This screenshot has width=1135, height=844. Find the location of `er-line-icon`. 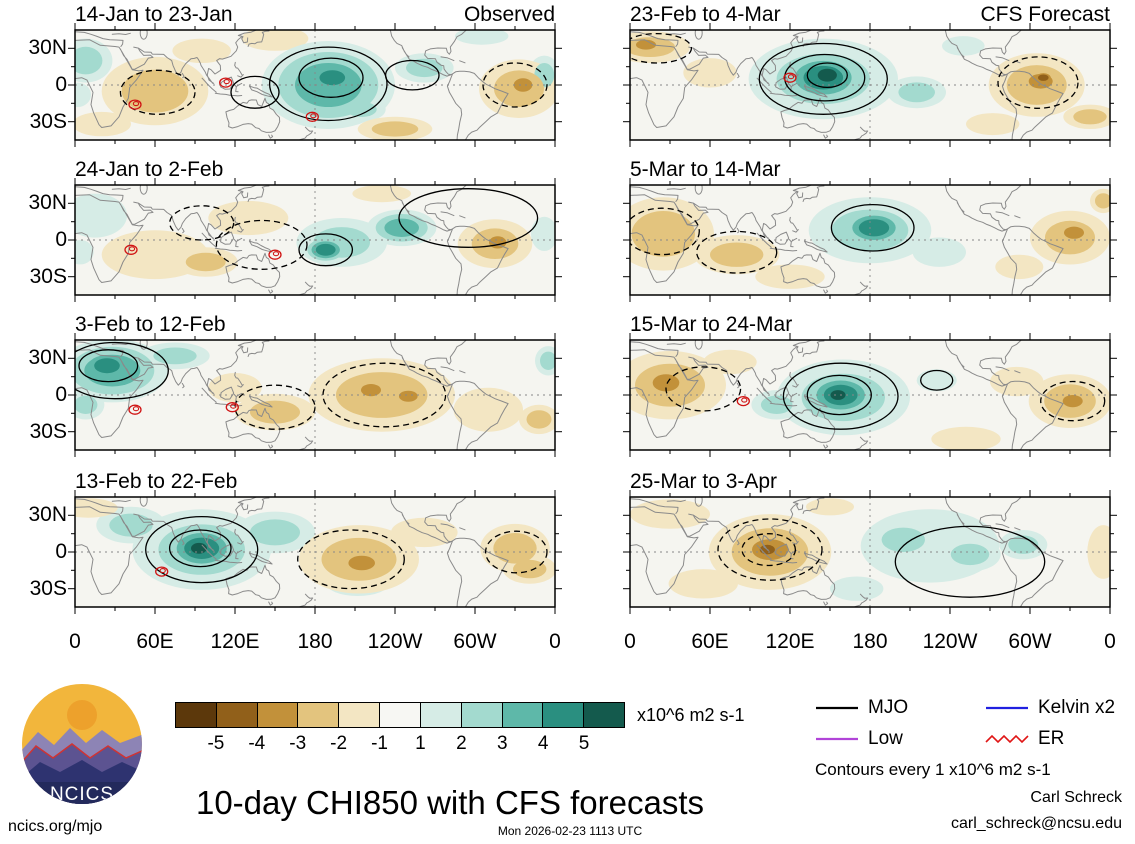

er-line-icon is located at coordinates (1007, 738).